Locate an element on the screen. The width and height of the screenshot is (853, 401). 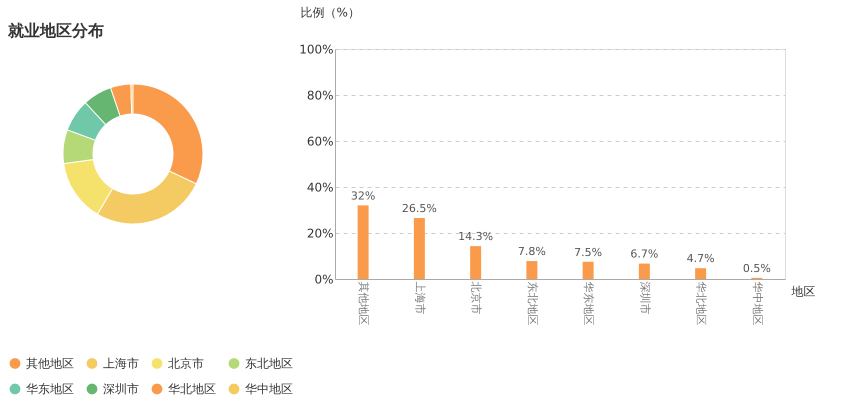
legend-label: 华北地区 is located at coordinates (192, 389).